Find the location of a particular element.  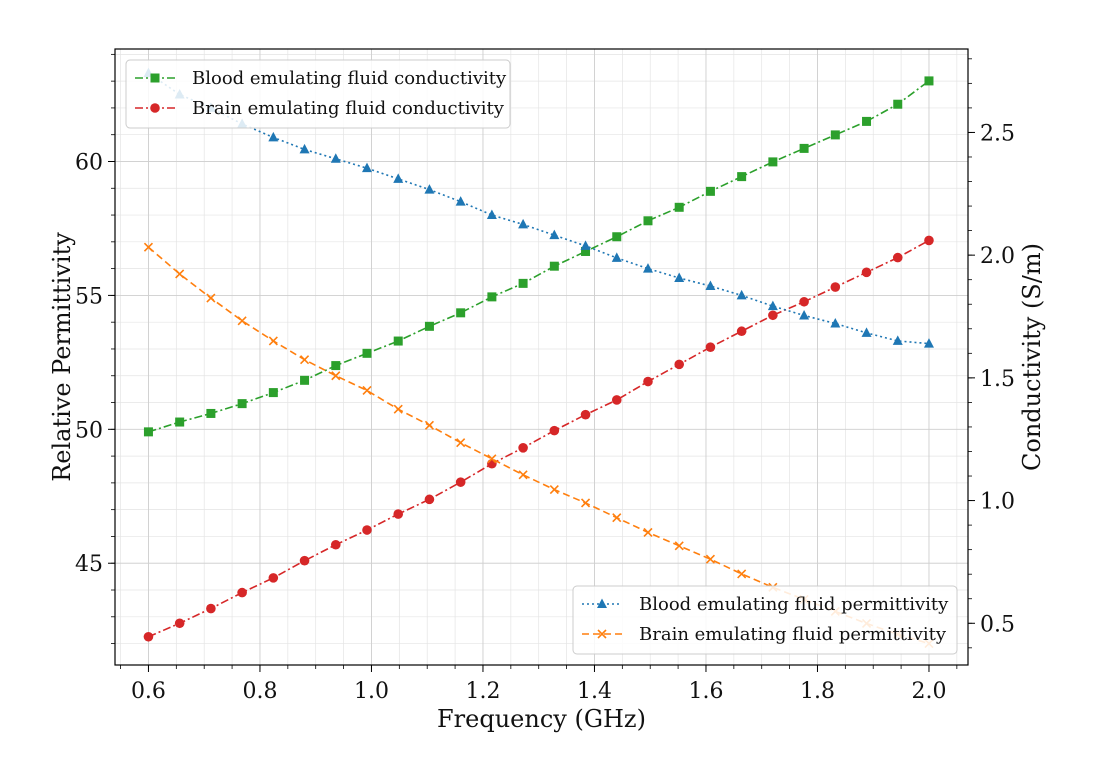

x-tick-label: 1.2 is located at coordinates (482, 691).